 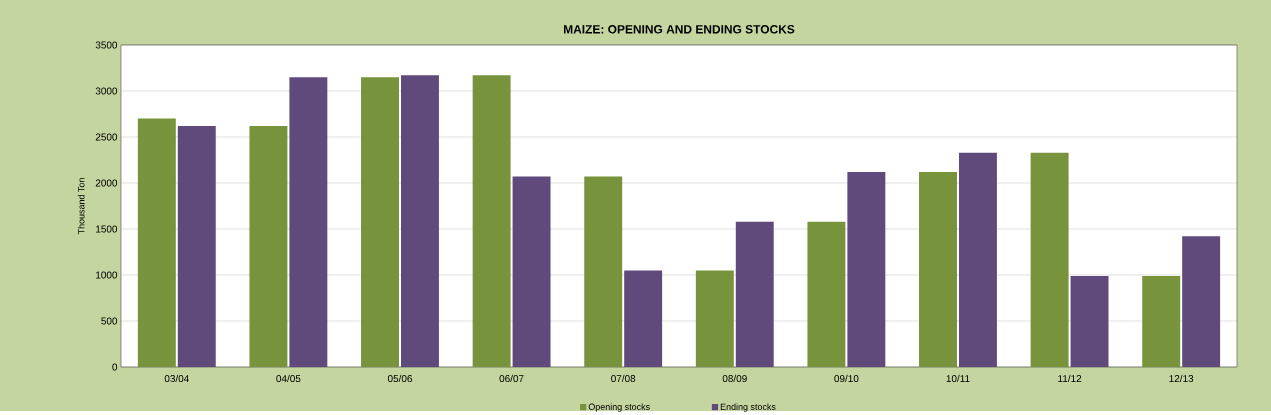 What do you see at coordinates (511, 378) in the screenshot?
I see `x-tick-label: 06/07` at bounding box center [511, 378].